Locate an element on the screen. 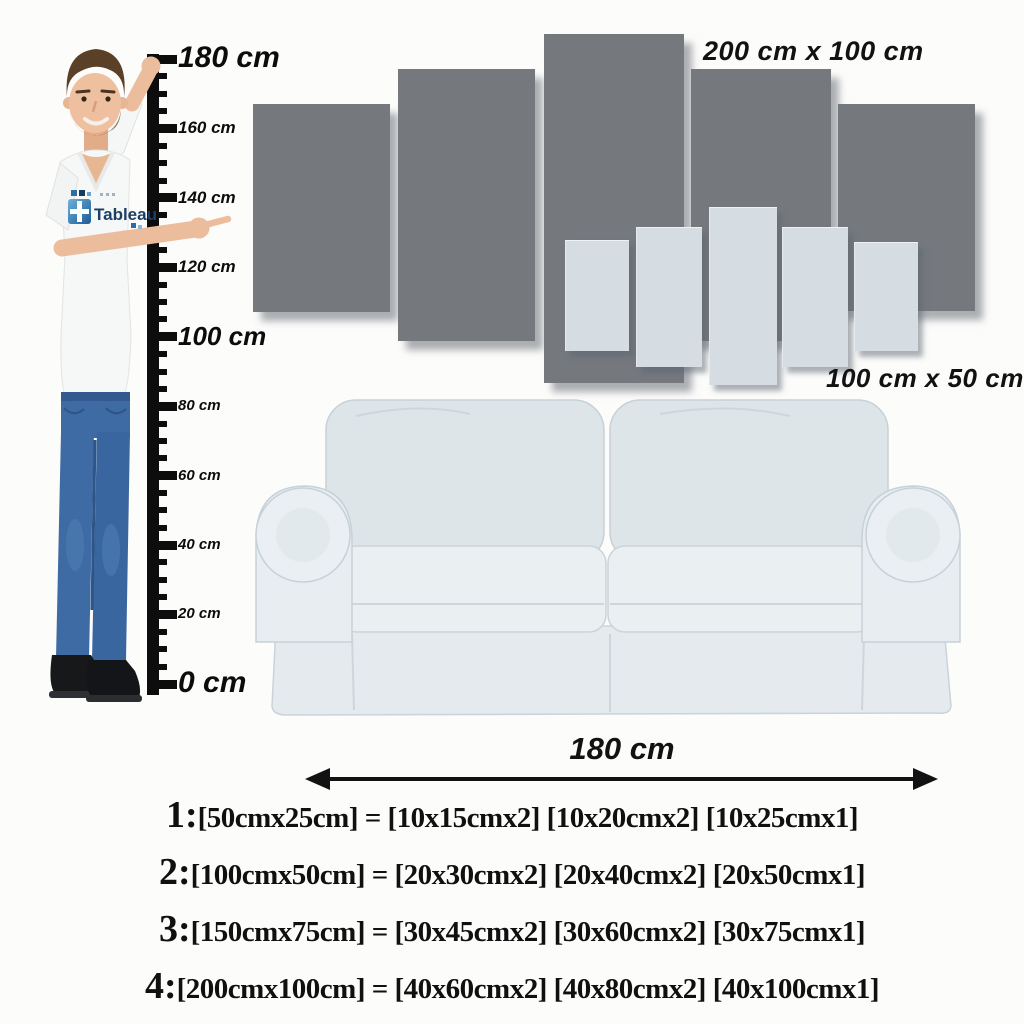 Image resolution: width=1024 pixels, height=1024 pixels. small-set-size-label: 100 cm x 50 cm is located at coordinates (925, 378).